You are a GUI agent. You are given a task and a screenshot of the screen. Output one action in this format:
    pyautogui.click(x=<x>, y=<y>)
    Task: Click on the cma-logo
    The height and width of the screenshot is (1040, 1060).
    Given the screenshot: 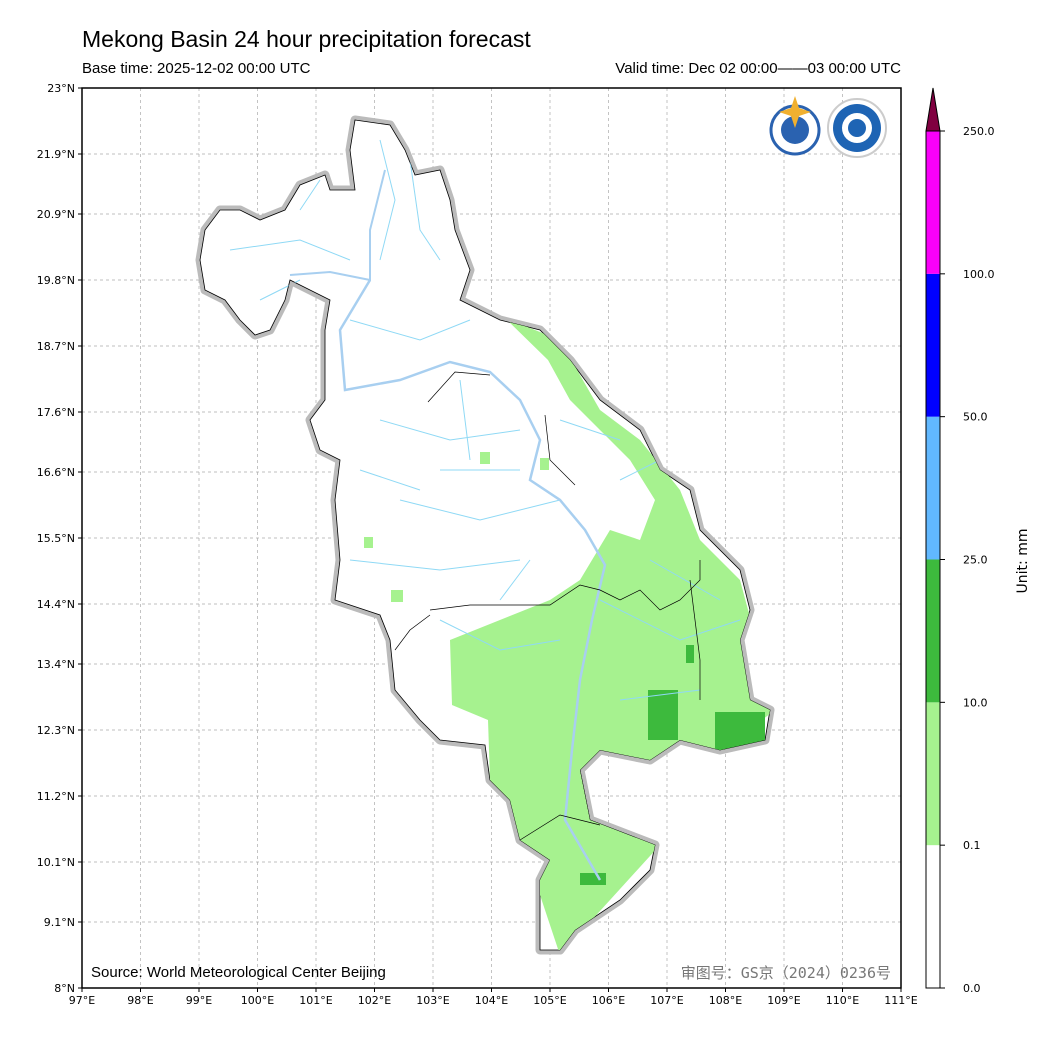 What is the action you would take?
    pyautogui.click(x=857, y=128)
    